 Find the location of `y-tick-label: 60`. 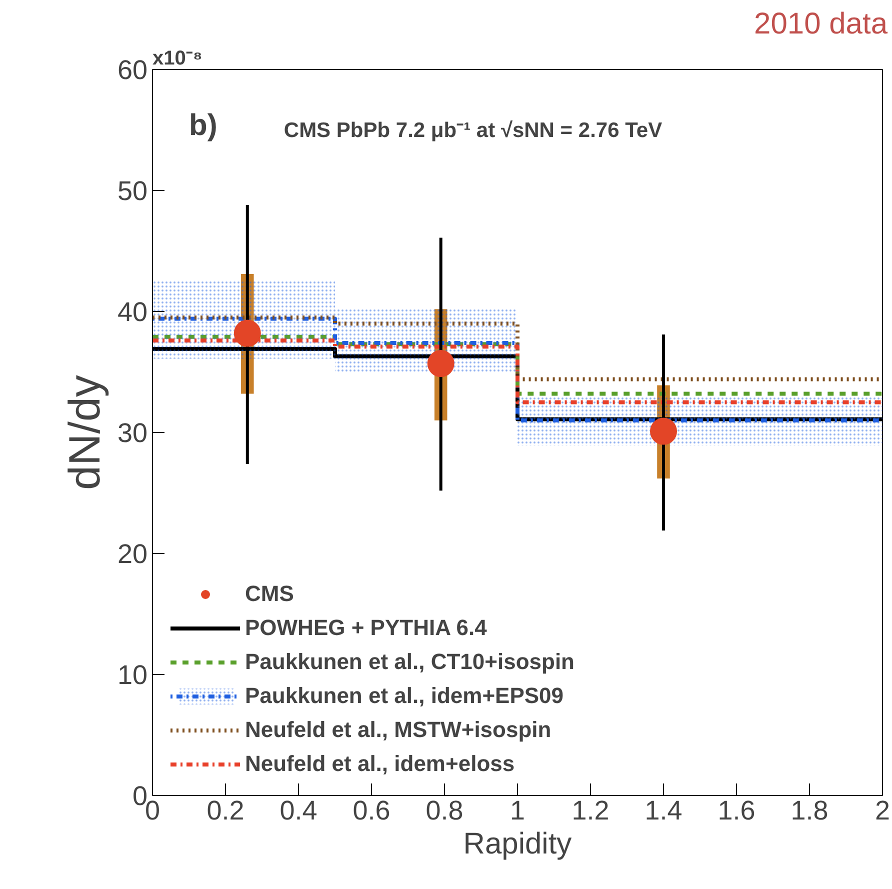

y-tick-label: 60 is located at coordinates (132, 70).